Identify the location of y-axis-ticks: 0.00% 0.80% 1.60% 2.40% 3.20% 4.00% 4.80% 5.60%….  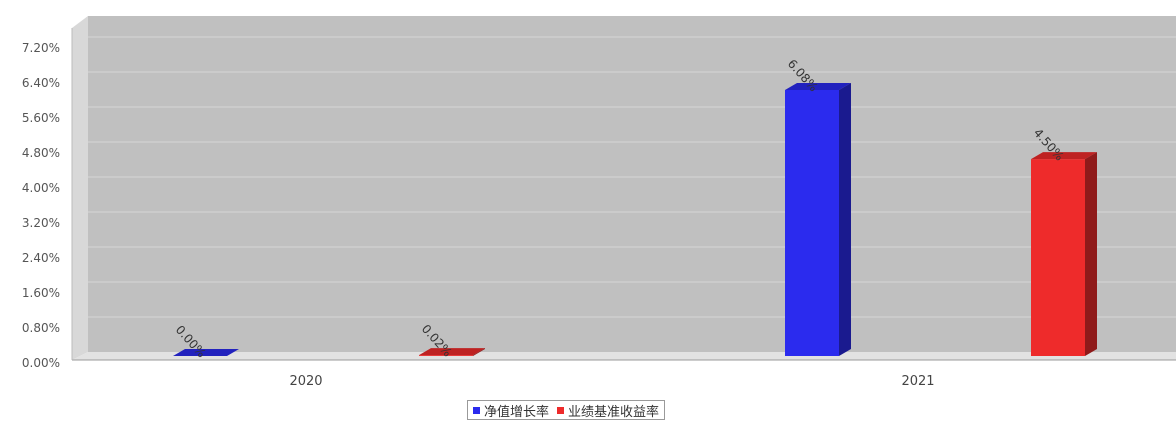
(41, 205).